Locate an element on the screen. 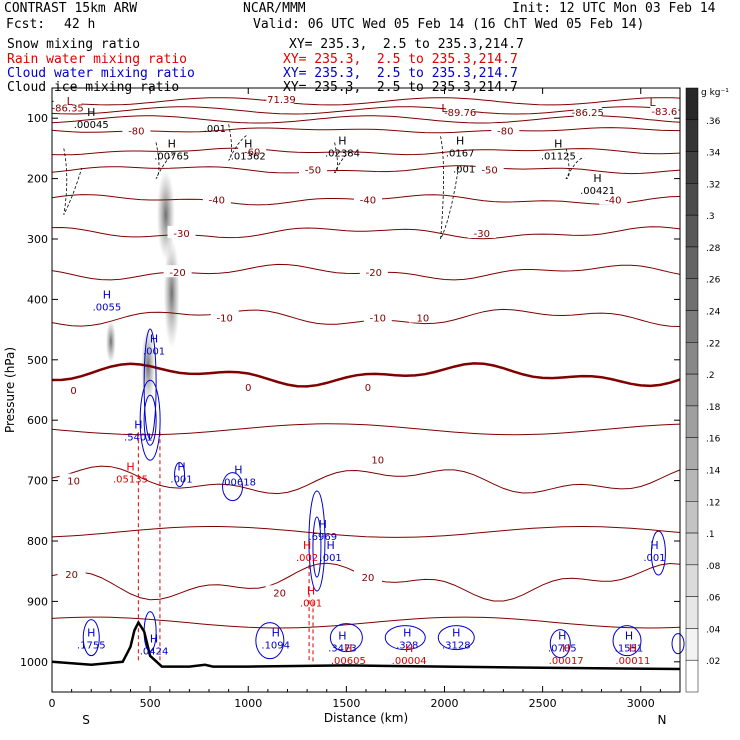  high-value: .00017 is located at coordinates (566, 661).